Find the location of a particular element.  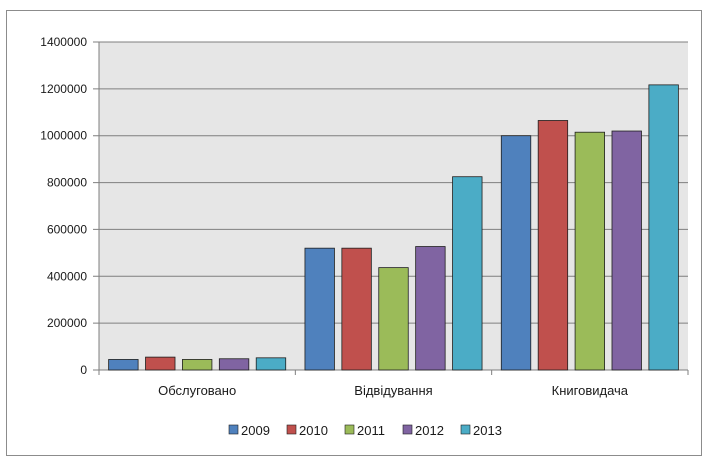

x-category-label: Відвідування is located at coordinates (393, 390).